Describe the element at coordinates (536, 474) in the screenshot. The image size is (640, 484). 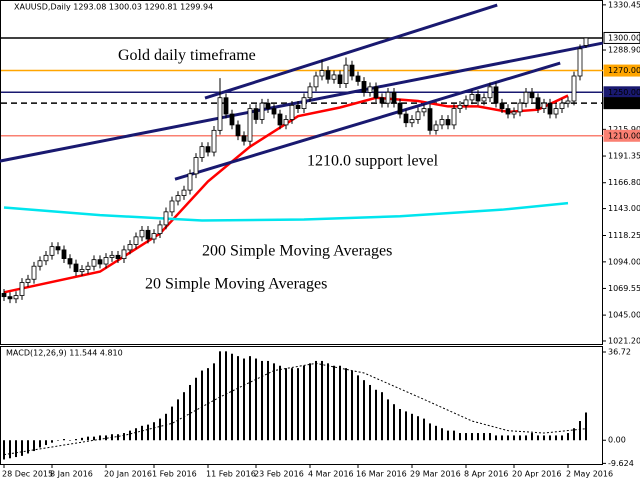
I see `x-tick-label: 20 Apr 2016` at that location.